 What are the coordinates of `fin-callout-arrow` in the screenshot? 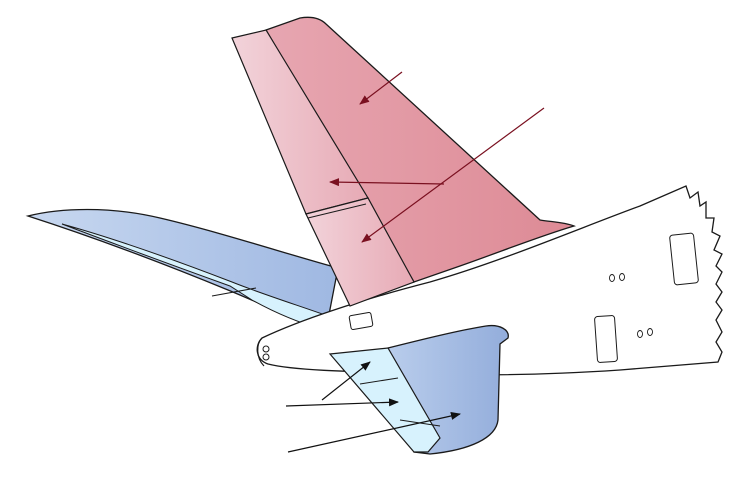 It's located at (381, 88).